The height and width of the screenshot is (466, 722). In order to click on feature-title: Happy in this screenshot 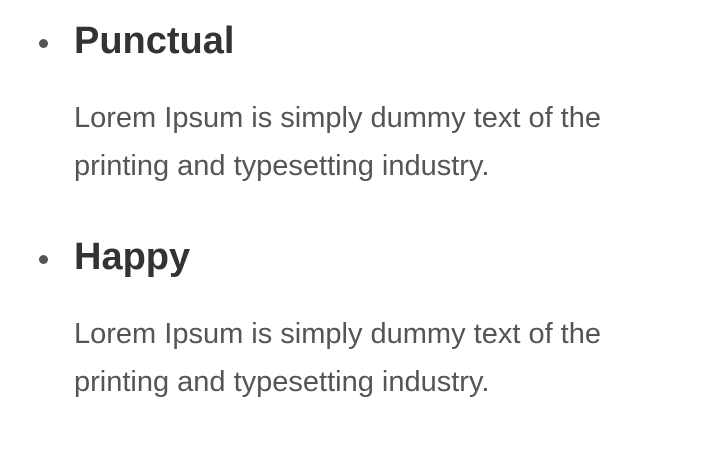, I will do `click(132, 257)`.